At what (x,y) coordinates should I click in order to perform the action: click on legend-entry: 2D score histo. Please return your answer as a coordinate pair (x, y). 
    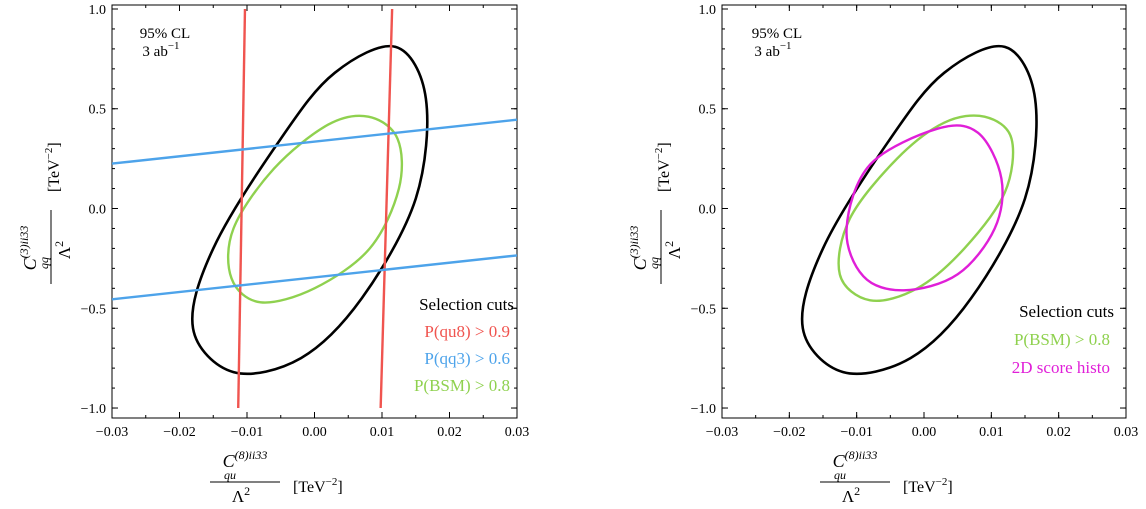
    Looking at the image, I should click on (1061, 367).